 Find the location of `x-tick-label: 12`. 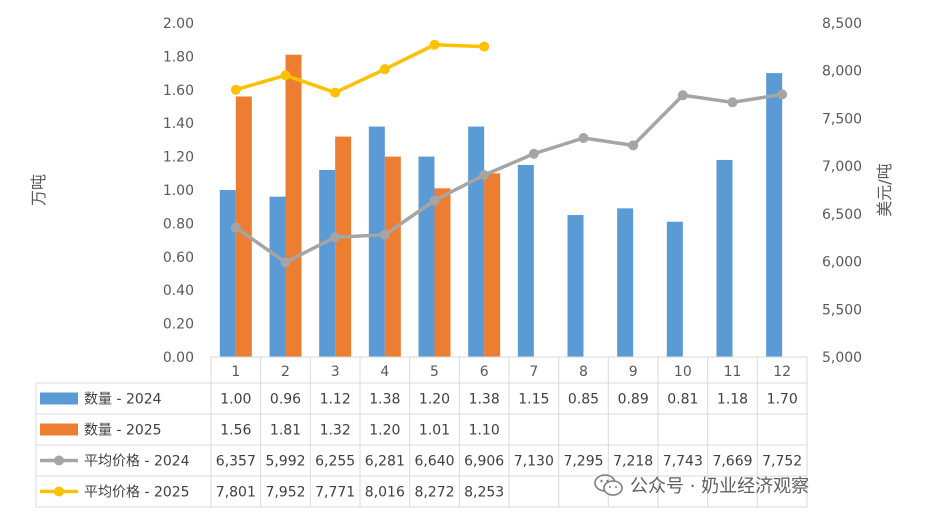

x-tick-label: 12 is located at coordinates (782, 372).